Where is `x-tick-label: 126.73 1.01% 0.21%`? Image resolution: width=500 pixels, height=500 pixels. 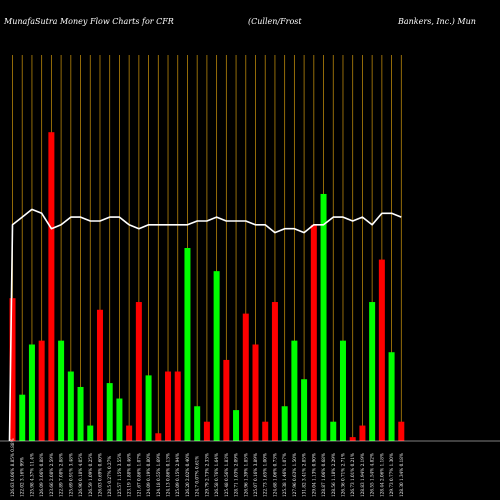 x-tick-label: 126.73 1.01% 0.21% is located at coordinates (352, 475).